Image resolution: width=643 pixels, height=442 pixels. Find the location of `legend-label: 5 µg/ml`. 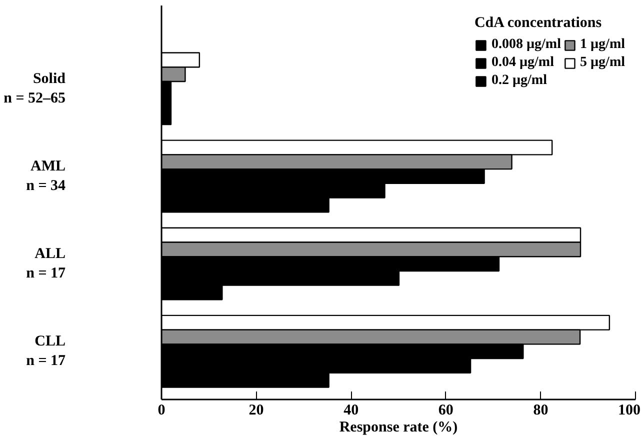

legend-label: 5 µg/ml is located at coordinates (602, 63).